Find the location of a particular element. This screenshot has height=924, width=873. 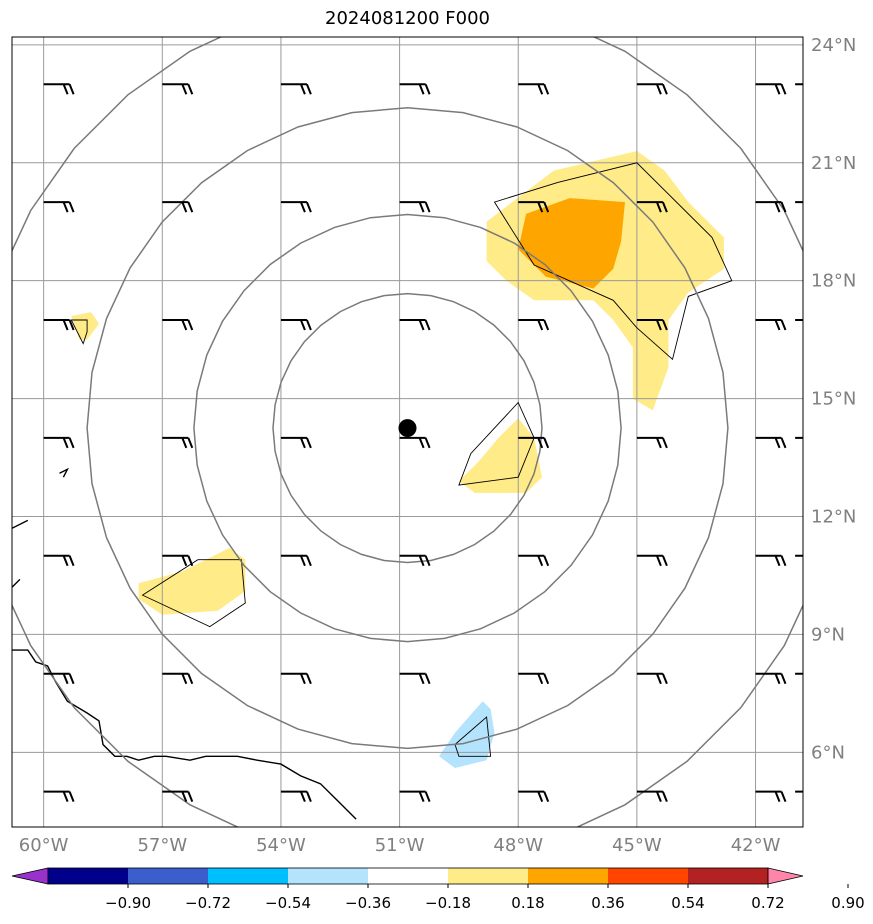

colorbar-label: 0.90 is located at coordinates (847, 903).